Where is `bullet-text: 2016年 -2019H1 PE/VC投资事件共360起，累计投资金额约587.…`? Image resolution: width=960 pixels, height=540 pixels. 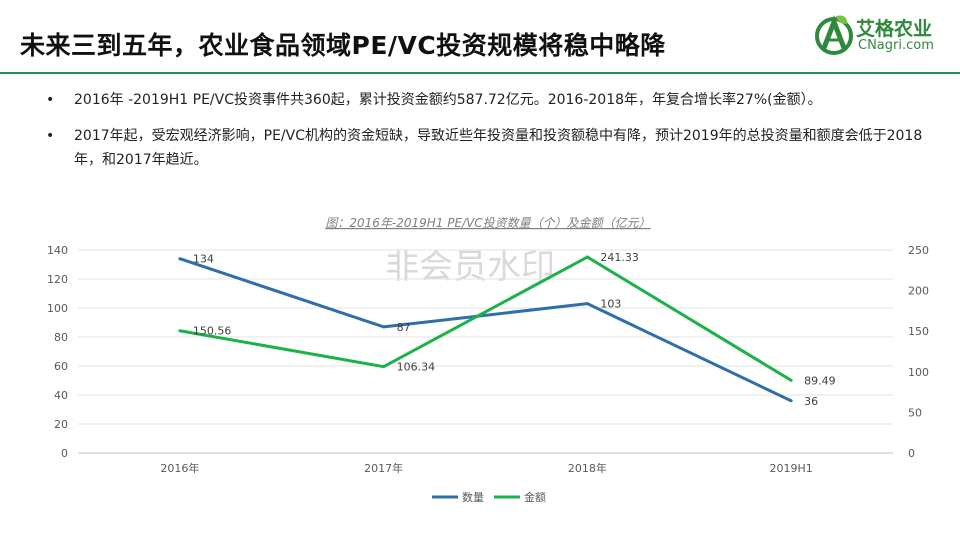 bullet-text: 2016年 -2019H1 PE/VC投资事件共360起，累计投资金额约587.… is located at coordinates (448, 100).